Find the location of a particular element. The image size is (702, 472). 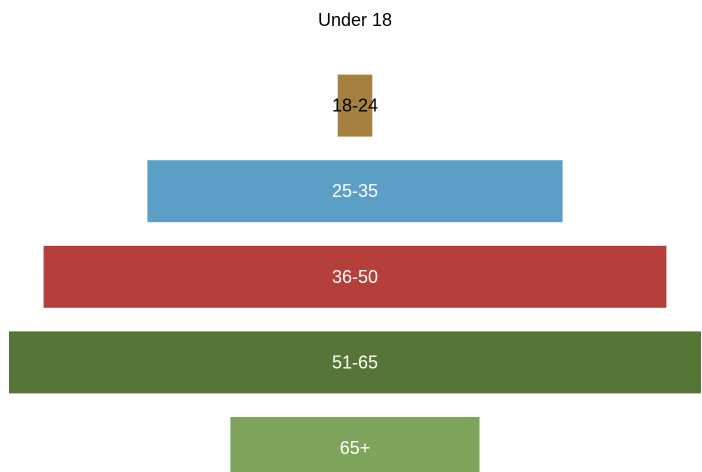

labels-group: Under 18 18-24 25-35 36-50 51-65 65+ is located at coordinates (355, 234).